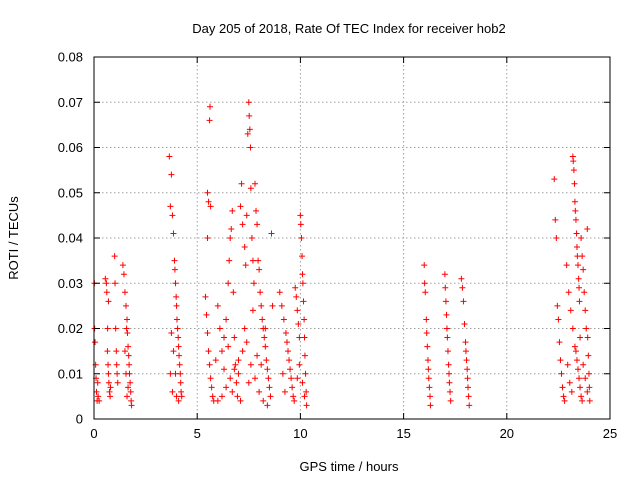  Describe the element at coordinates (300, 433) in the screenshot. I see `x-tick-label: 10` at that location.